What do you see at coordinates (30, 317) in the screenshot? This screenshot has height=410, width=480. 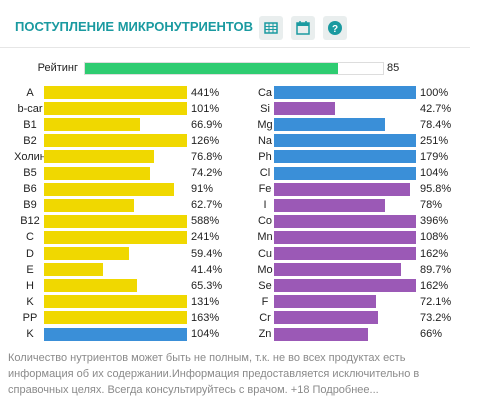 I see `nutrient-name: PP` at bounding box center [30, 317].